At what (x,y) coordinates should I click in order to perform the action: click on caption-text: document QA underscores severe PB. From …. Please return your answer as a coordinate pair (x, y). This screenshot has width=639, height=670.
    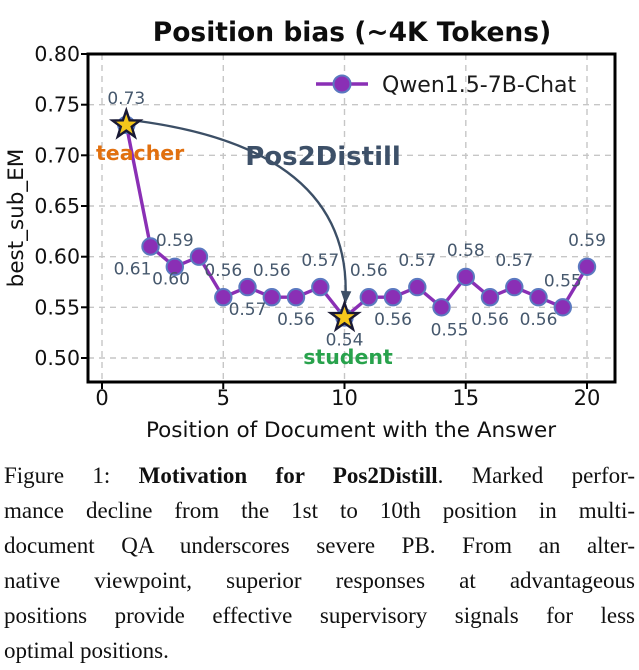
    Looking at the image, I should click on (319, 545).